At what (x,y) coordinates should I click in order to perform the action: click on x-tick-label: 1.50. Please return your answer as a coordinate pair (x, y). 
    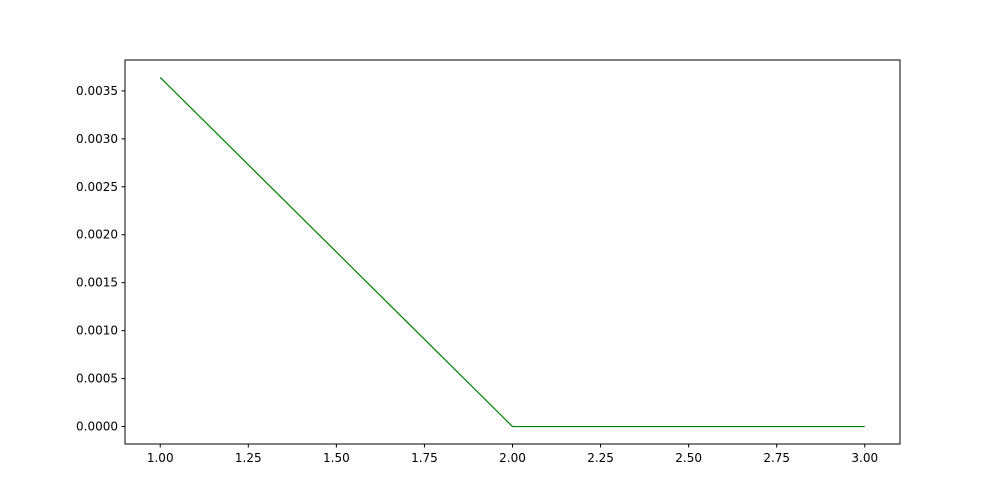
    Looking at the image, I should click on (336, 458).